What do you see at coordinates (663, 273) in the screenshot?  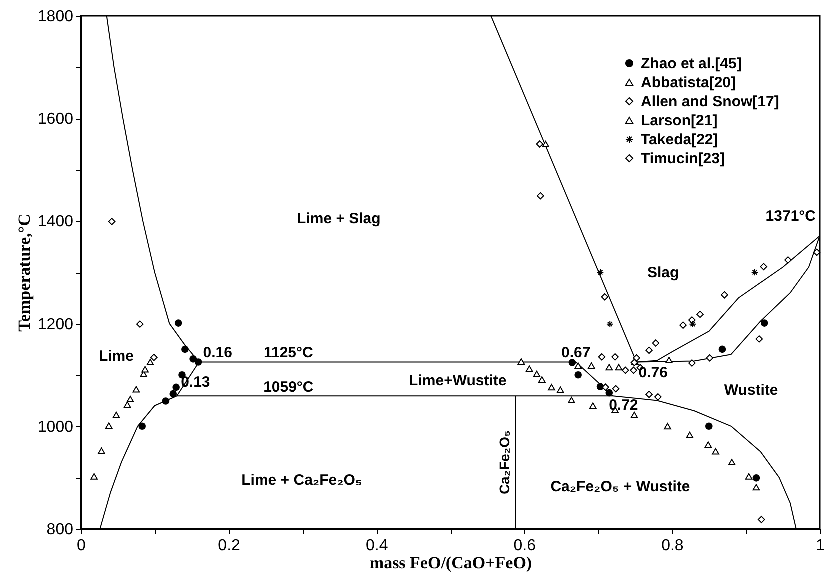 I see `annotation: Slag` at bounding box center [663, 273].